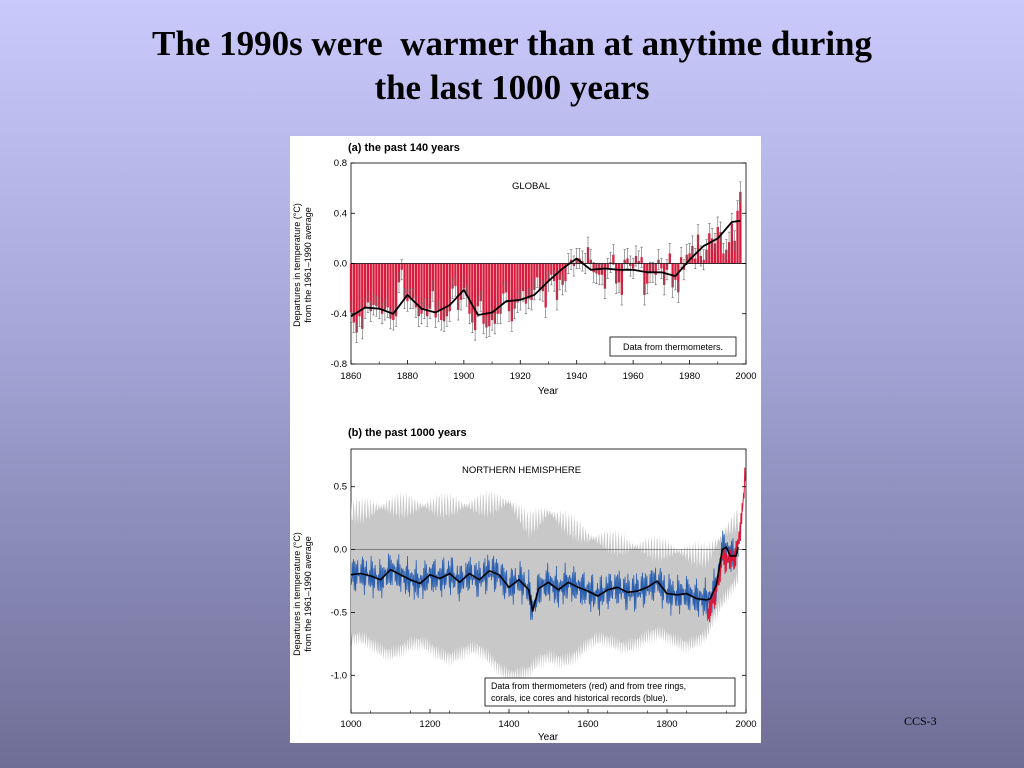  What do you see at coordinates (297, 594) in the screenshot?
I see `chart-b-ylabel-line-1: Departures in temperature (°C)` at bounding box center [297, 594].